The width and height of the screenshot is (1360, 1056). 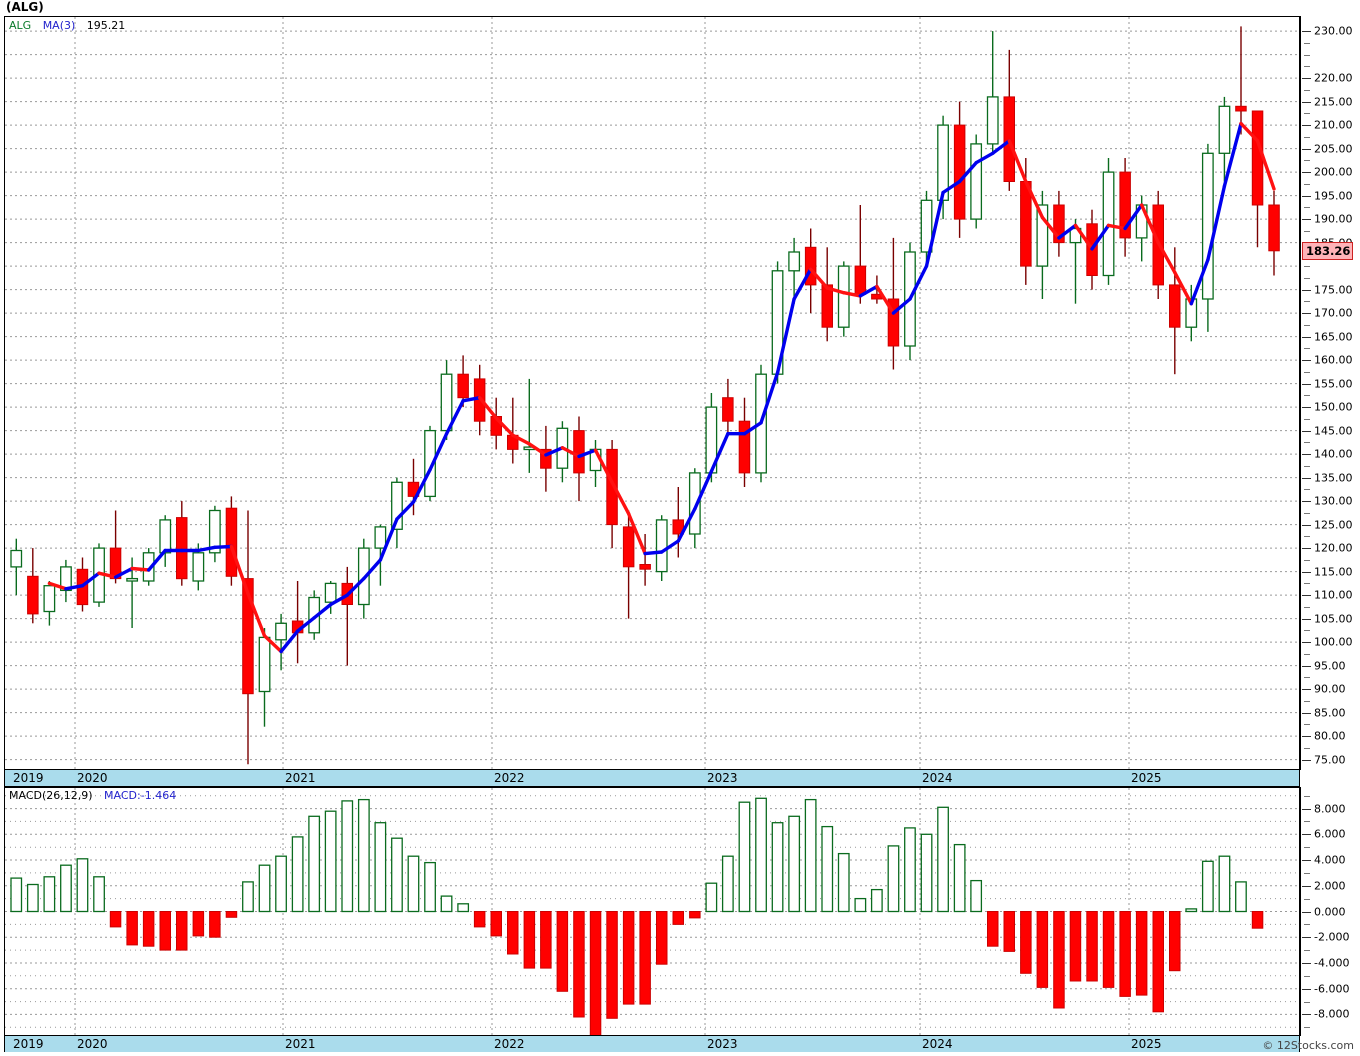 What do you see at coordinates (652, 1044) in the screenshot?
I see `year-axis-macd: 2019 2020 2021 2022 2023 2024 2025` at bounding box center [652, 1044].